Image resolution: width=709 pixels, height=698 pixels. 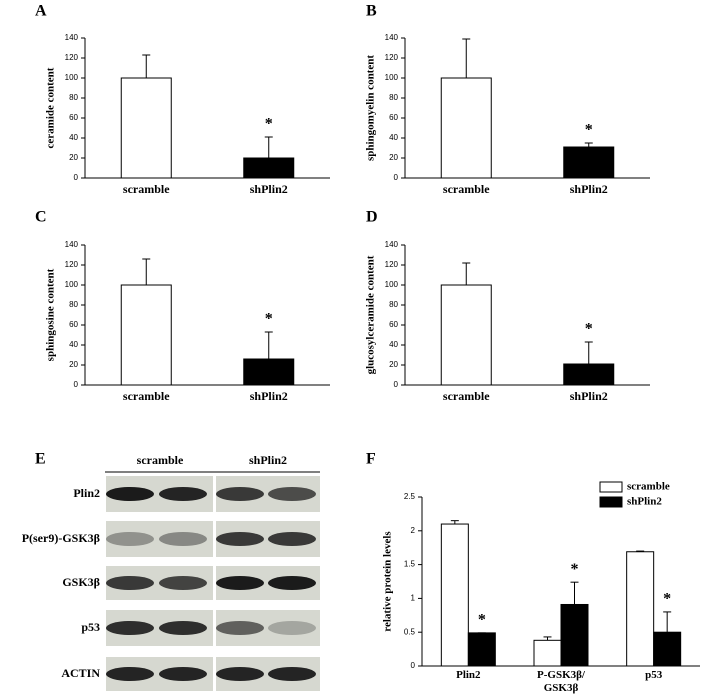 What do you see at coordinates (268, 460) in the screenshot?
I see `blot-column-label: shPlin2` at bounding box center [268, 460].